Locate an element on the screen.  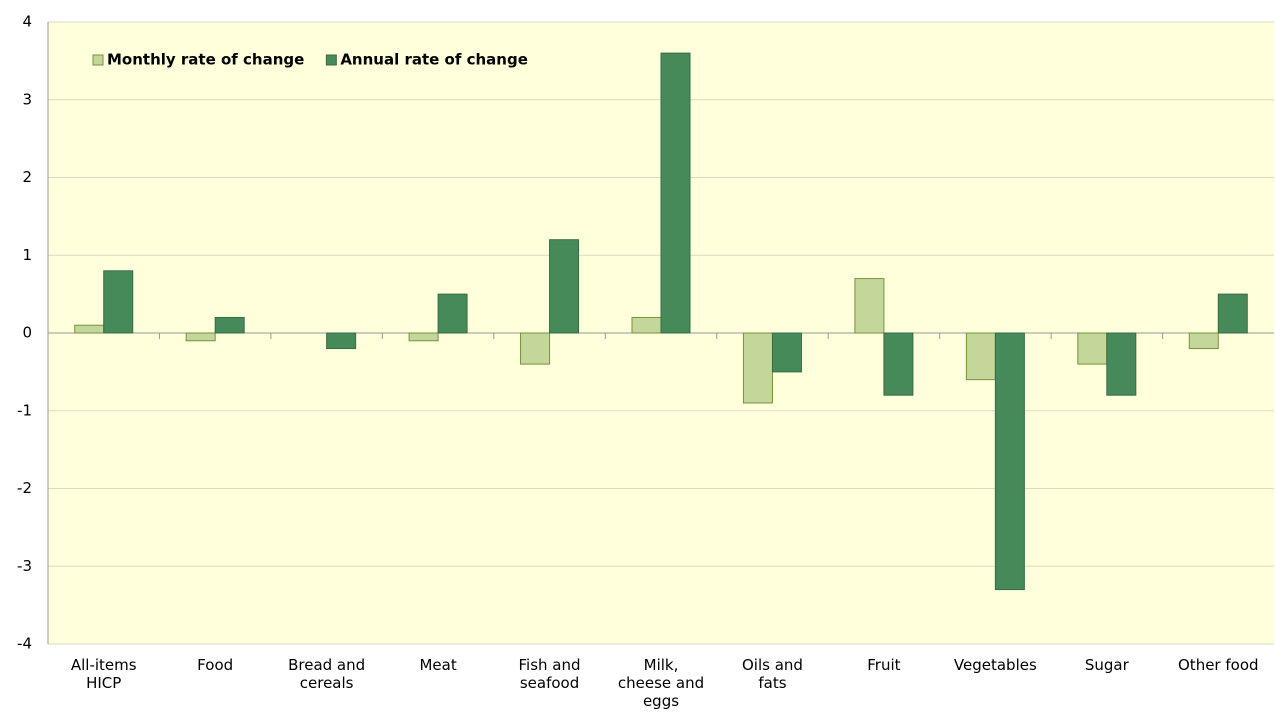
x-tick-label: Vegetables is located at coordinates (995, 665).